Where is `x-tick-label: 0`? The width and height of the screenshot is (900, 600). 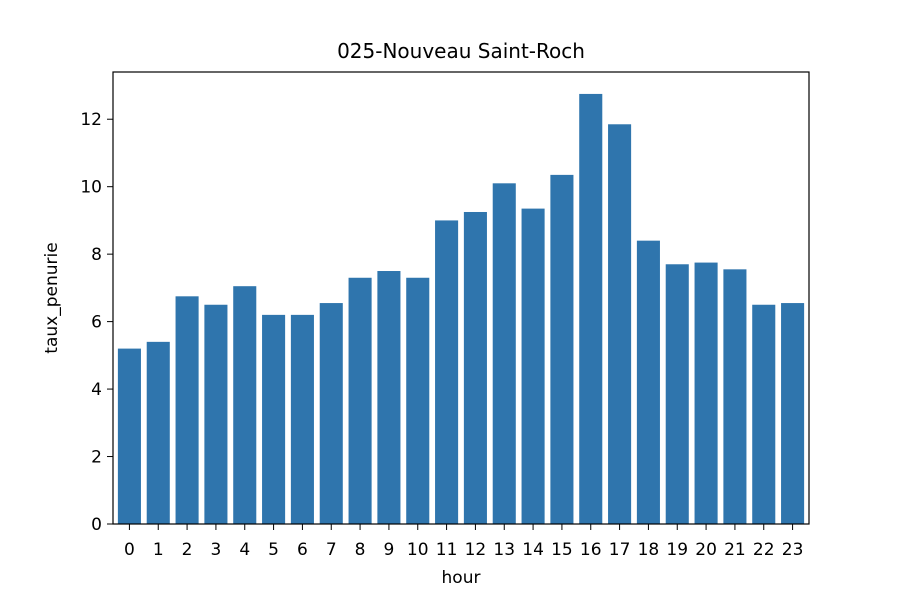
x-tick-label: 0 is located at coordinates (129, 550).